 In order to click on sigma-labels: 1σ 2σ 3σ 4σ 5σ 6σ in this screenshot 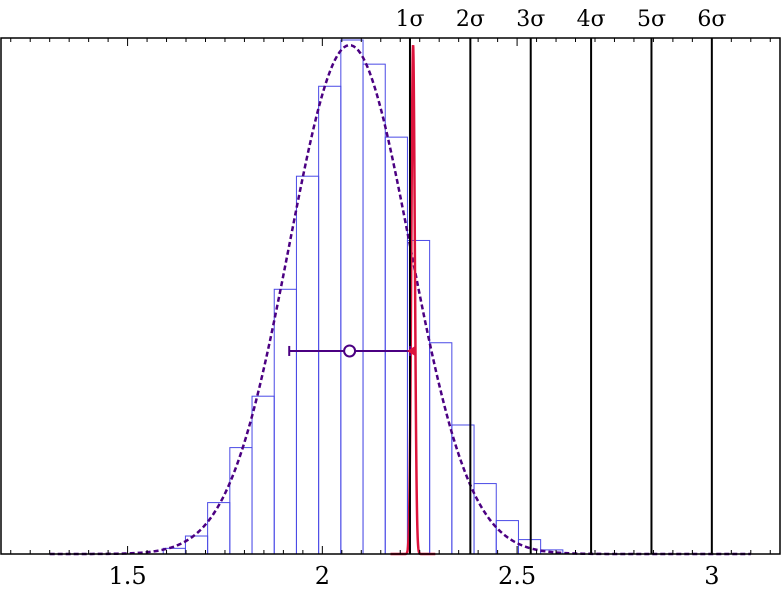, I will do `click(560, 19)`.